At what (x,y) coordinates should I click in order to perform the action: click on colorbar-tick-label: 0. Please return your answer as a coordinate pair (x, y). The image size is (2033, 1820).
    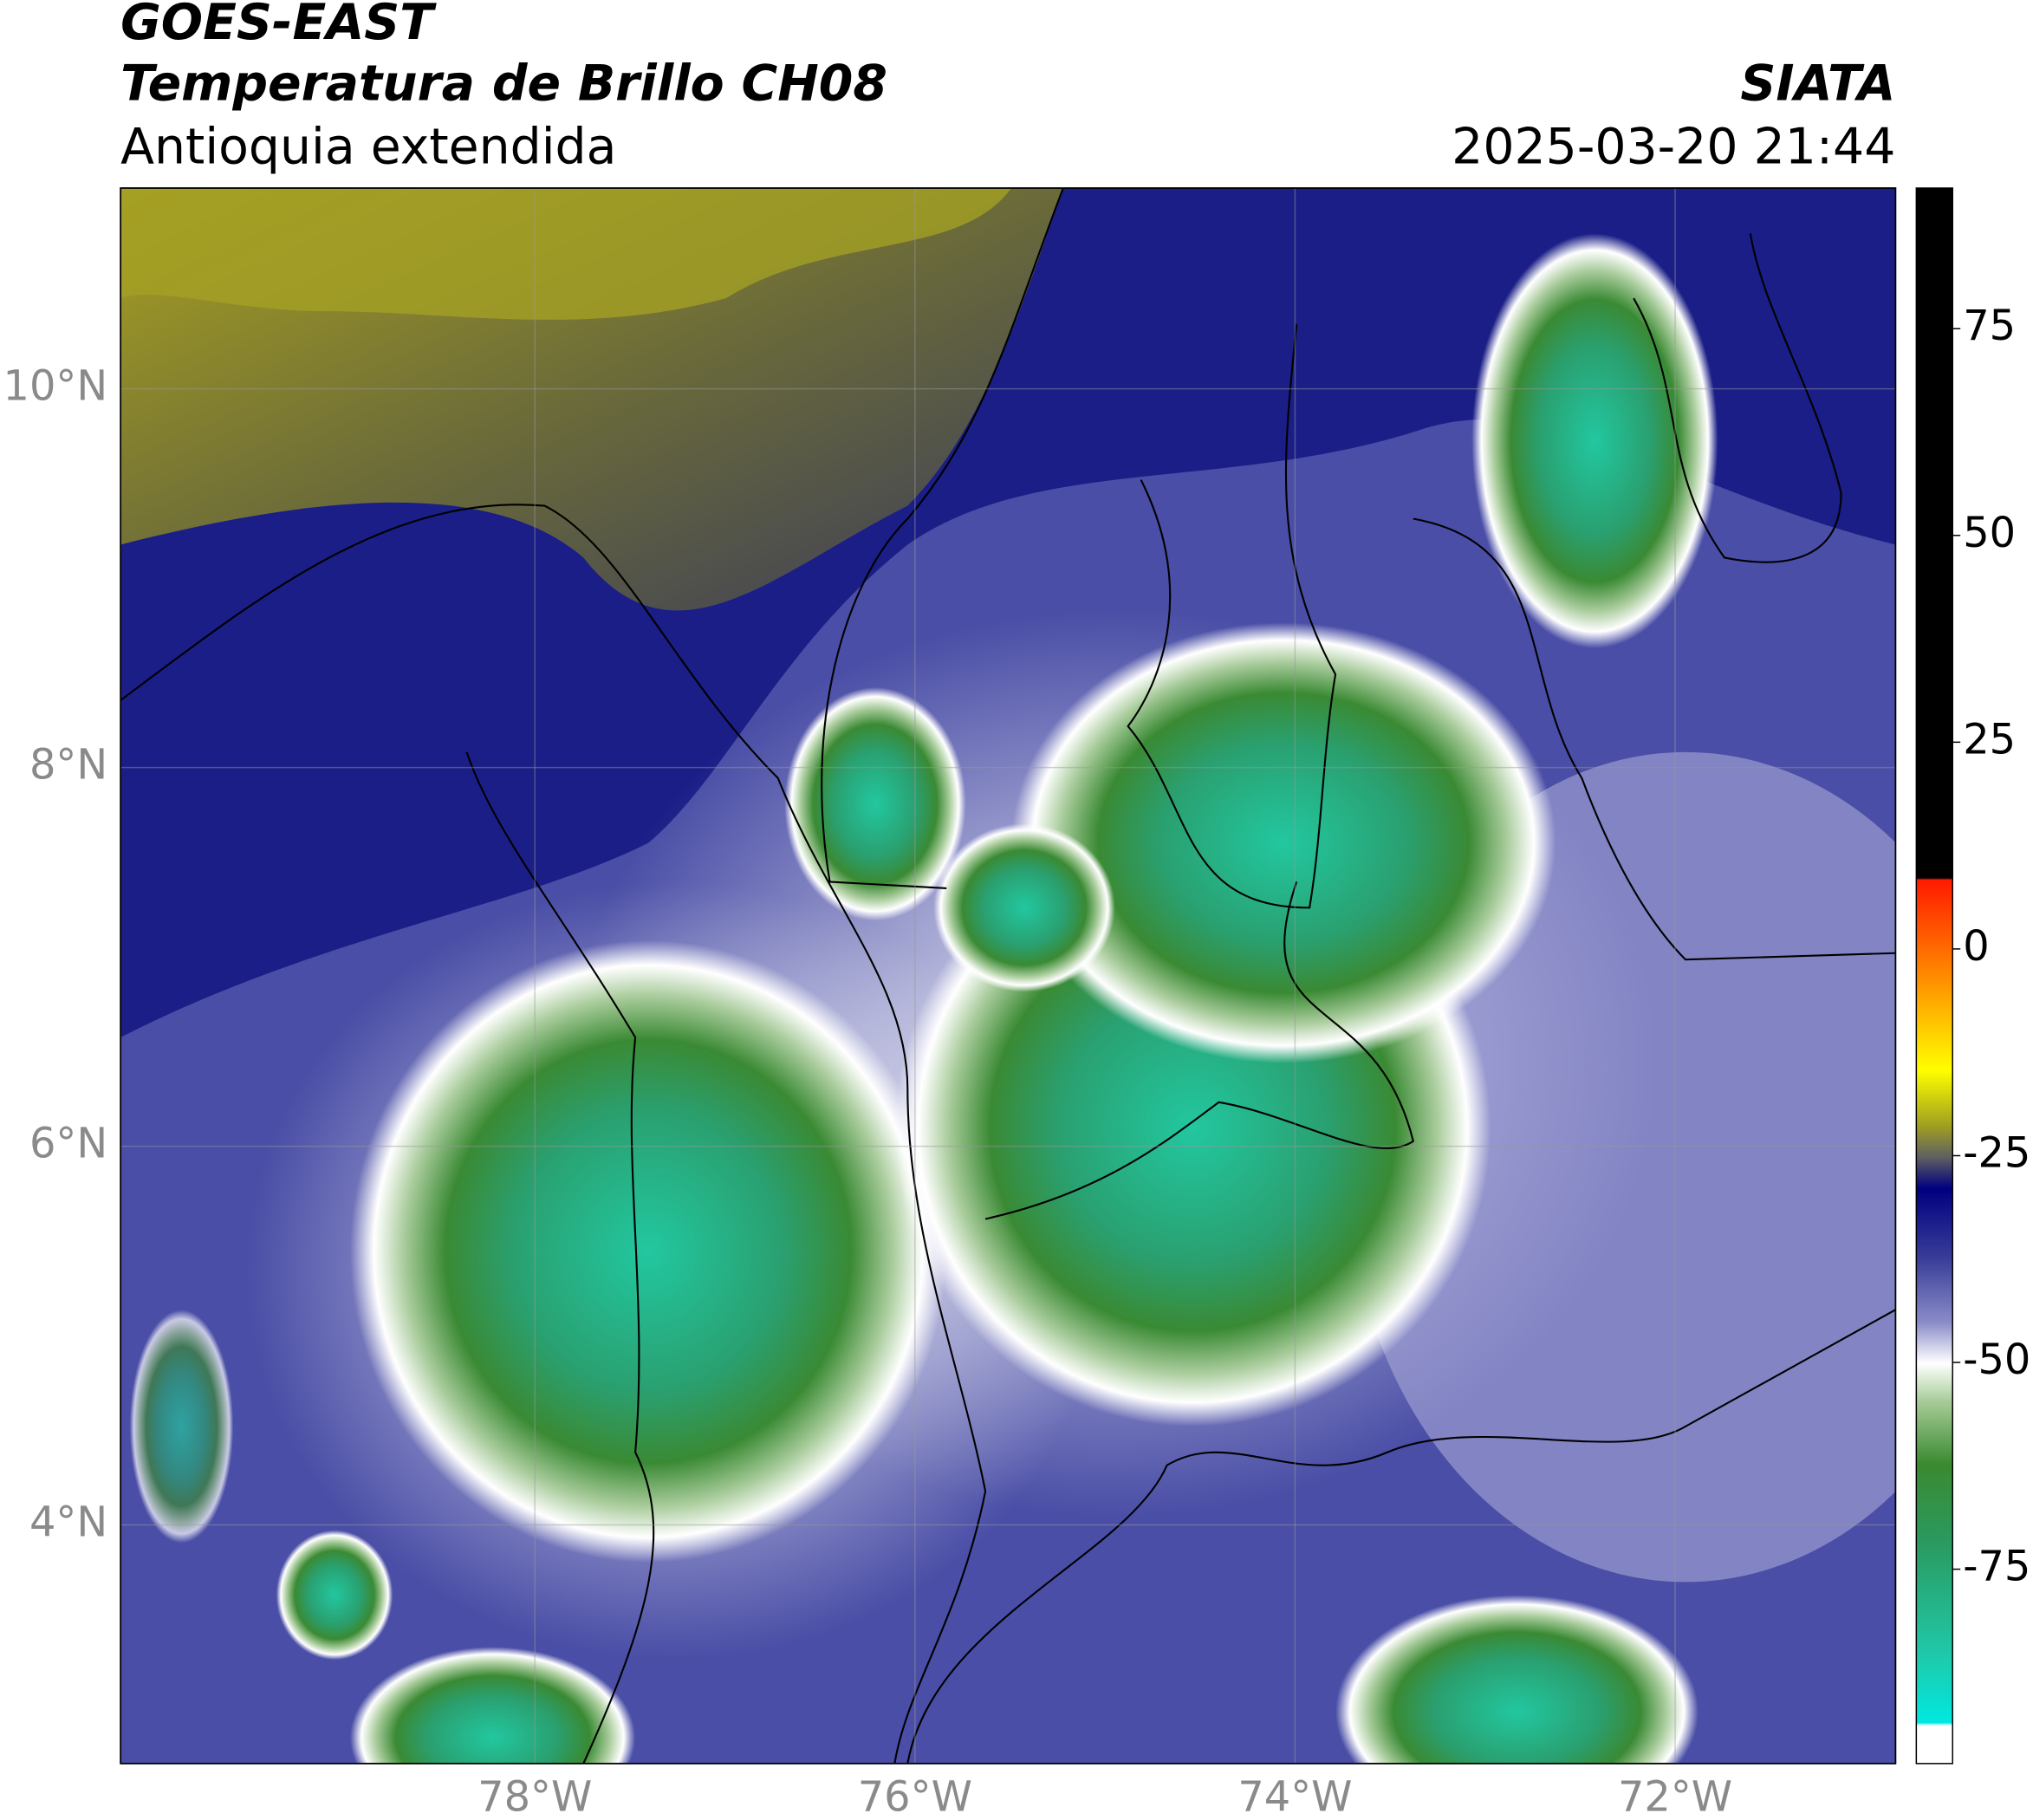
    Looking at the image, I should click on (1976, 947).